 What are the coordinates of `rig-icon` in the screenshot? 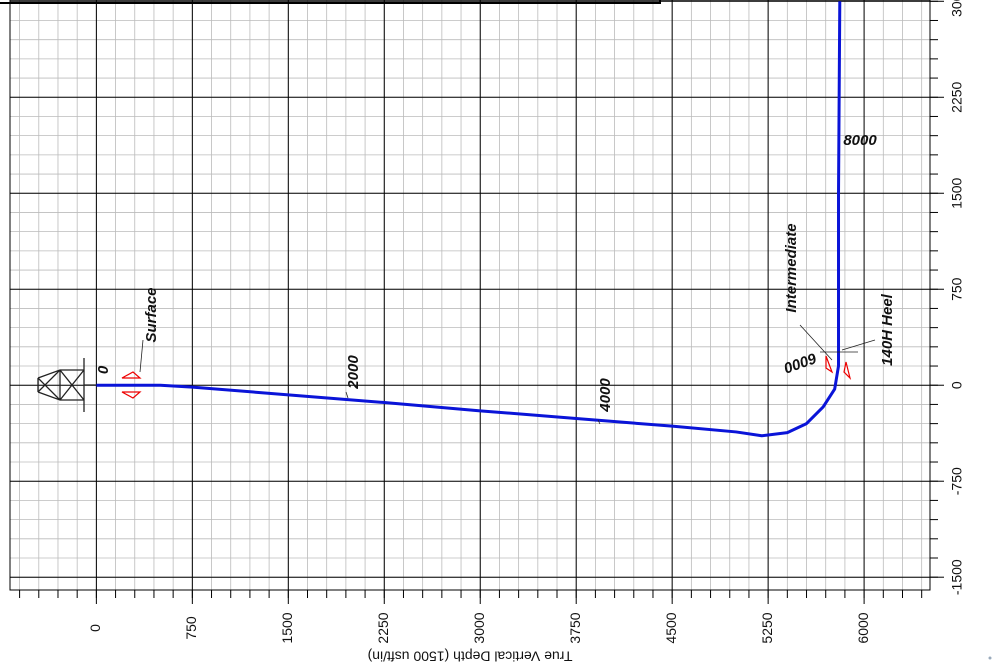 It's located at (66, 385).